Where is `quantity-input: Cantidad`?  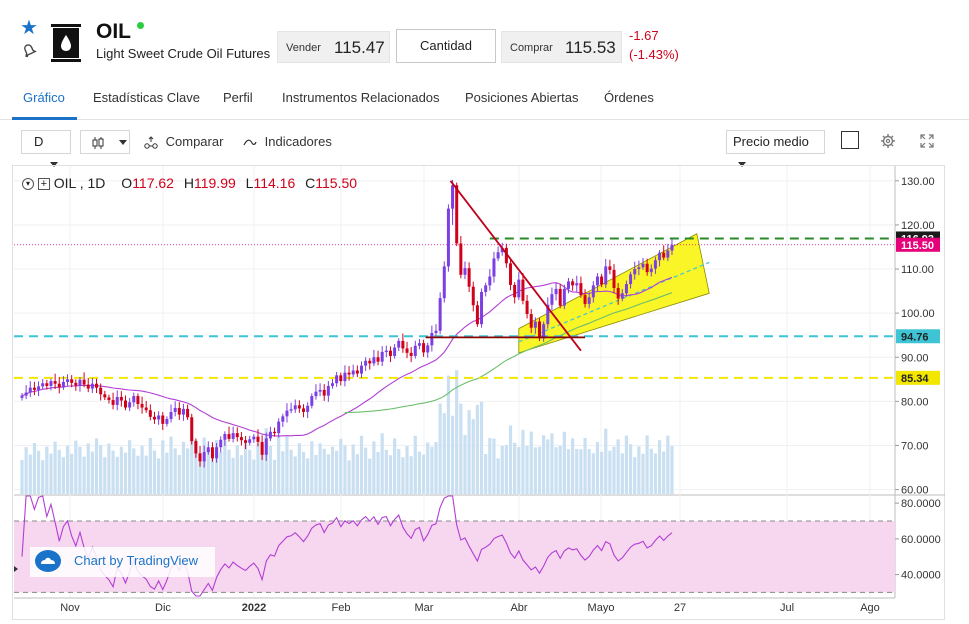 quantity-input: Cantidad is located at coordinates (446, 46).